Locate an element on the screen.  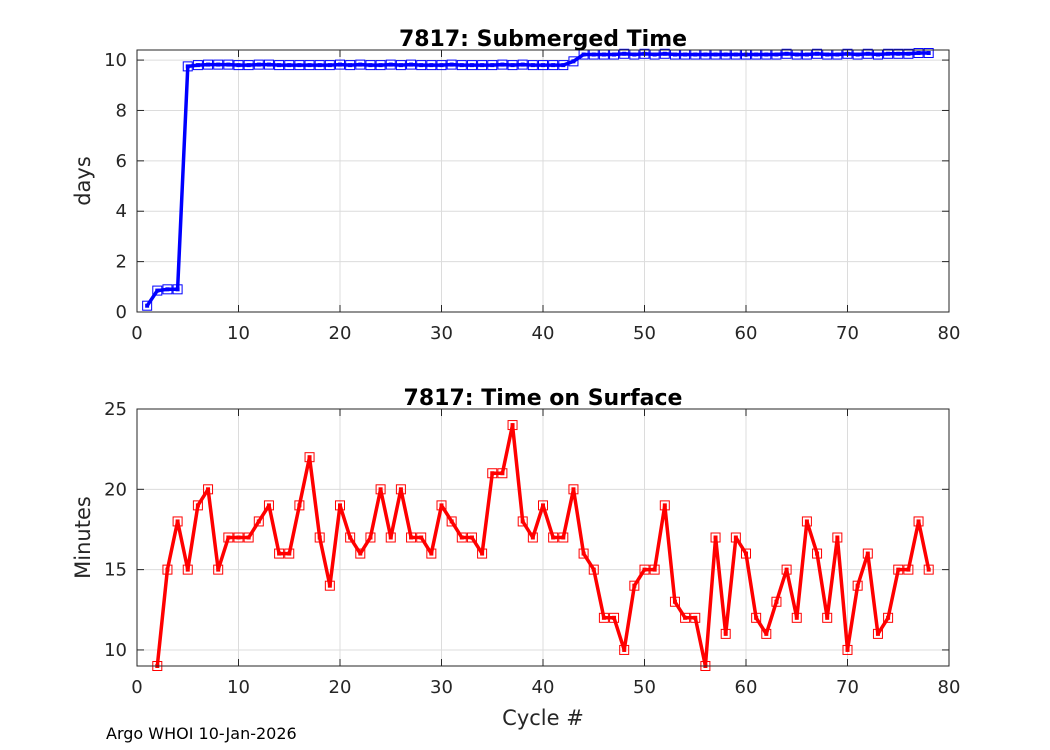
y-axis-label: Minutes is located at coordinates (83, 537).